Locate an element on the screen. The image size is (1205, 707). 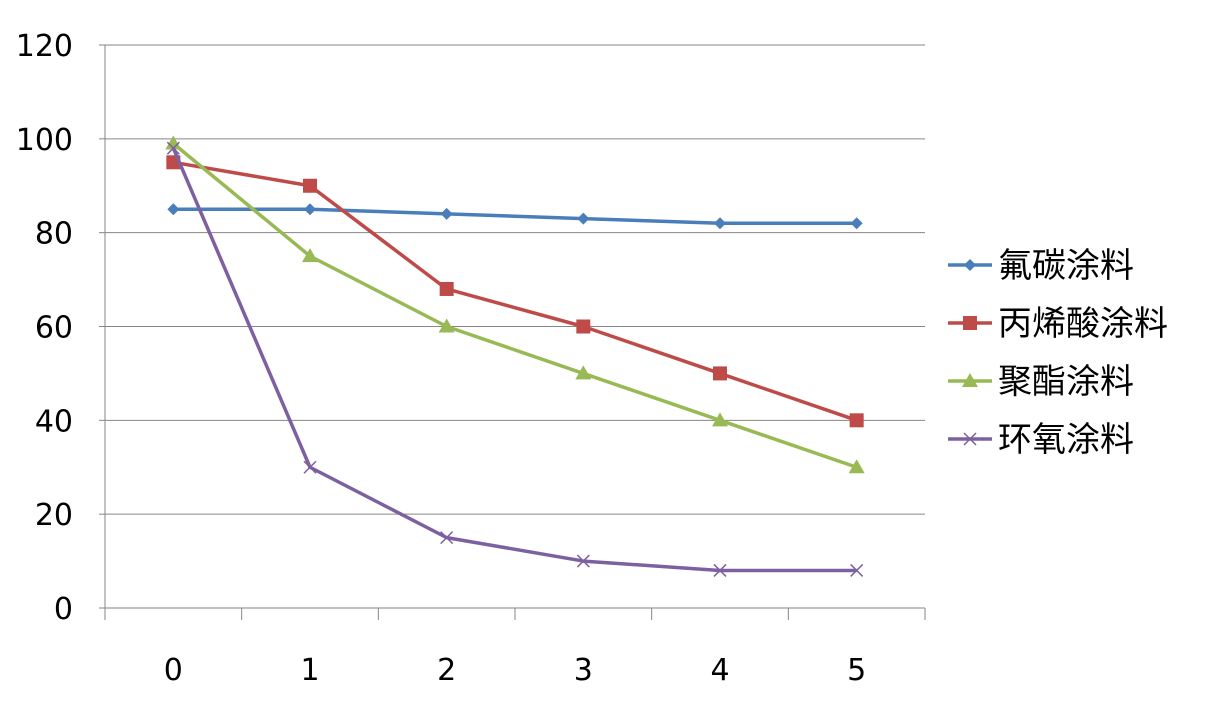
legend-entry-2: 聚酯涂料 is located at coordinates (1041, 382).